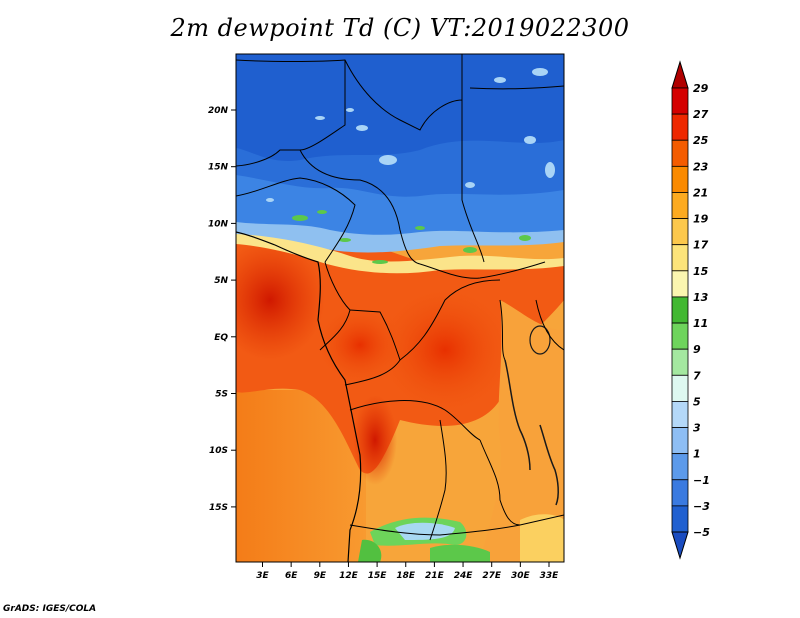 The width and height of the screenshot is (800, 618). Describe the element at coordinates (435, 576) in the screenshot. I see `x-tick-label: 21E` at that location.